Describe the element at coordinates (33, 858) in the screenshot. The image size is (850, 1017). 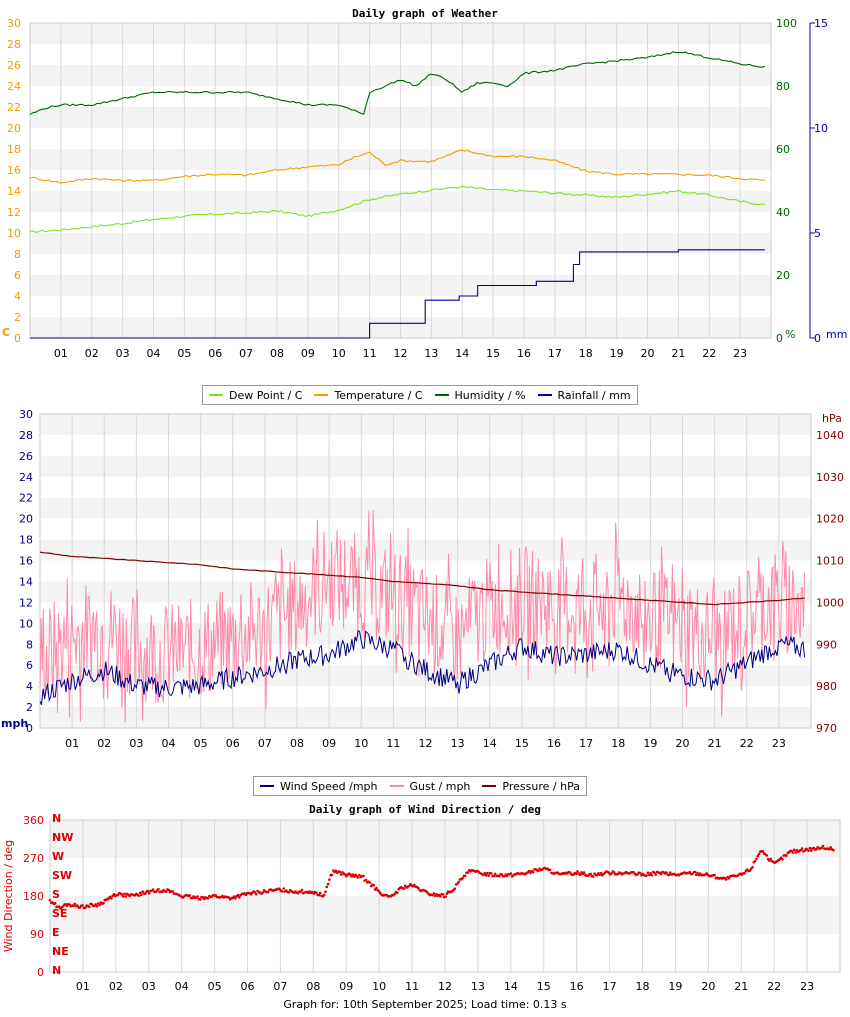
I see `winddir-y-tick: 270` at that location.